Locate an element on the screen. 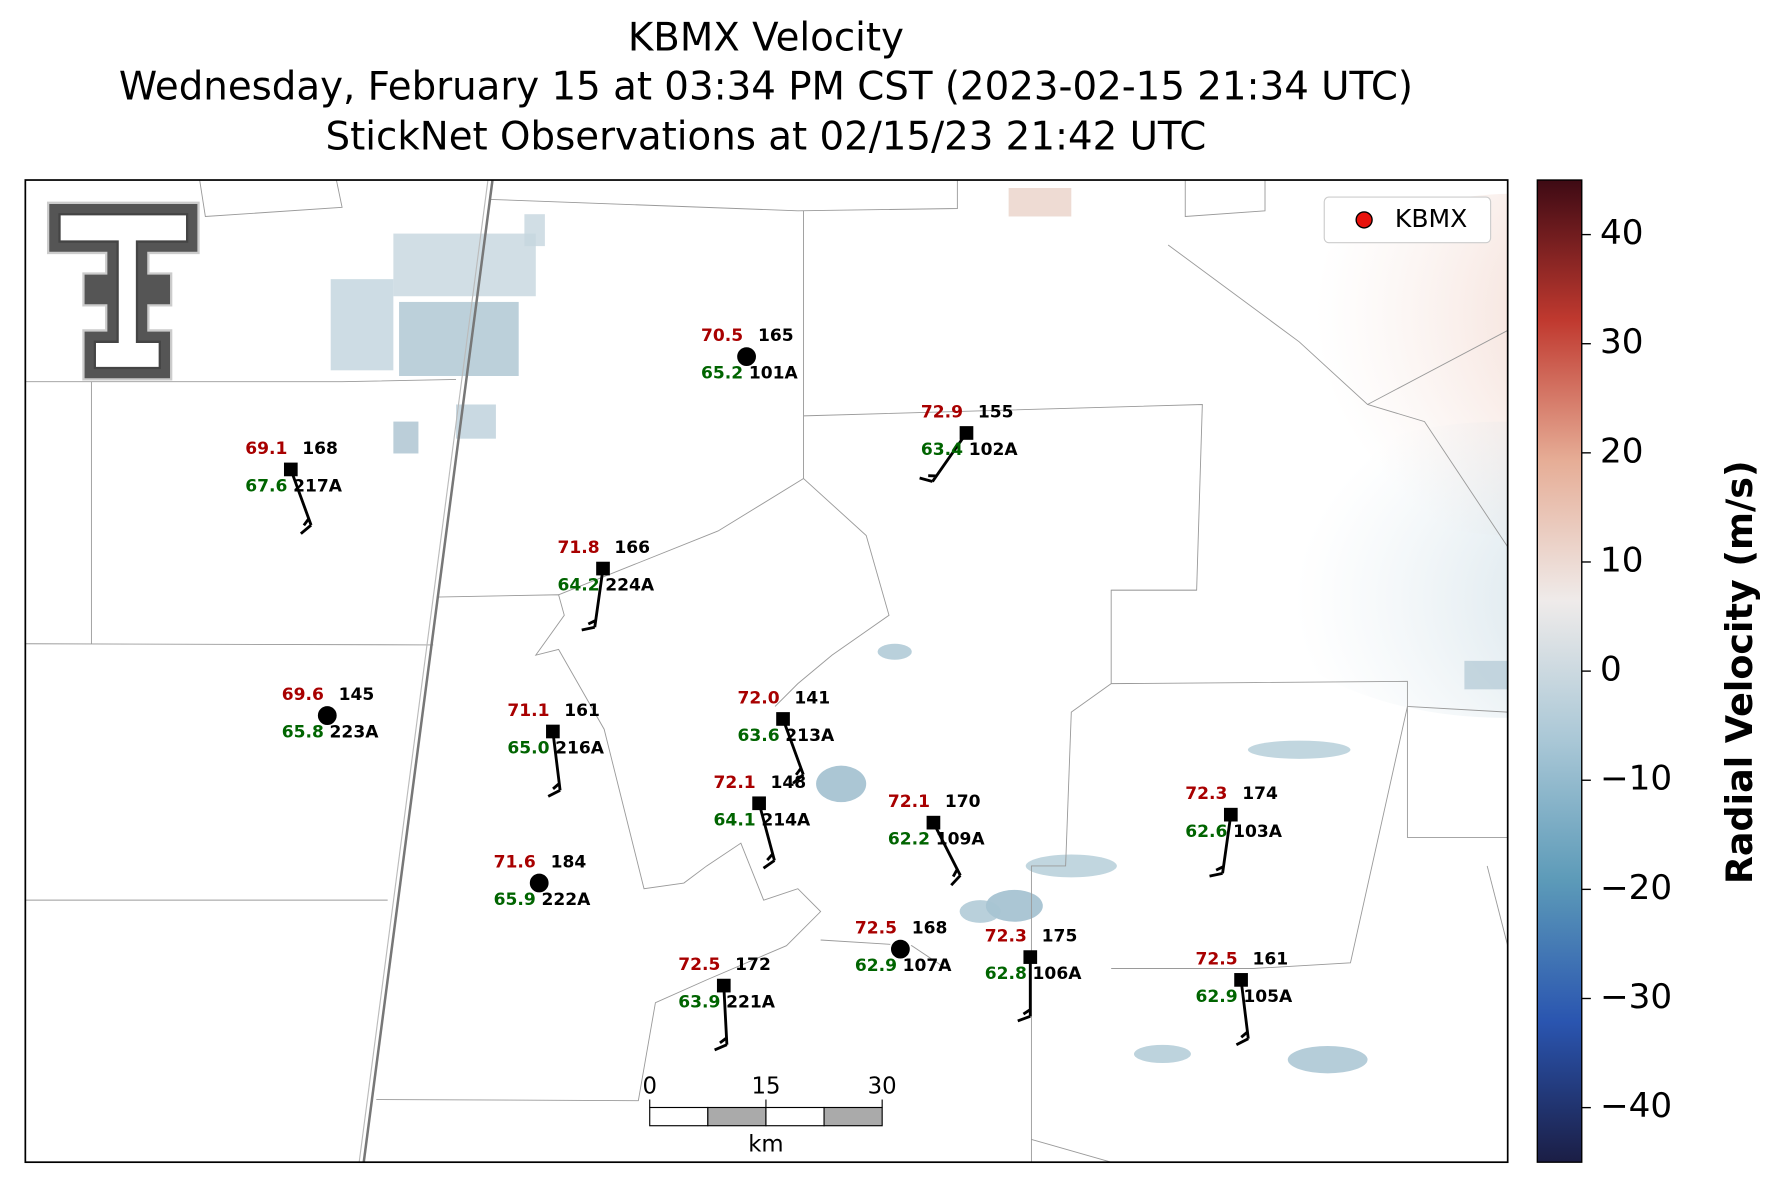  station-temp: 71.6 is located at coordinates (515, 863).